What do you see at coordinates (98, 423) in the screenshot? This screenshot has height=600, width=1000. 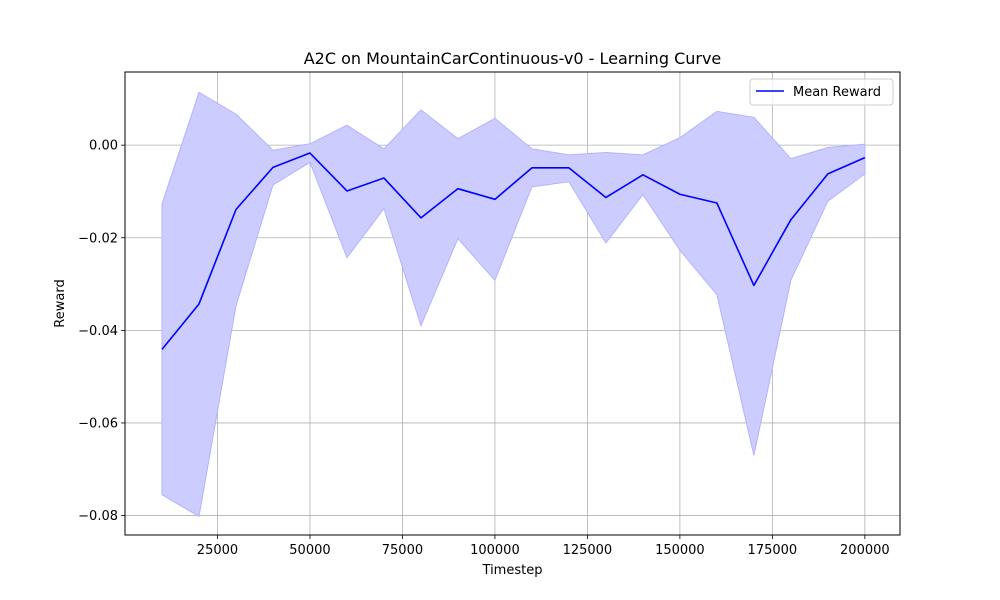 I see `y-tick-label: −0.06` at bounding box center [98, 423].